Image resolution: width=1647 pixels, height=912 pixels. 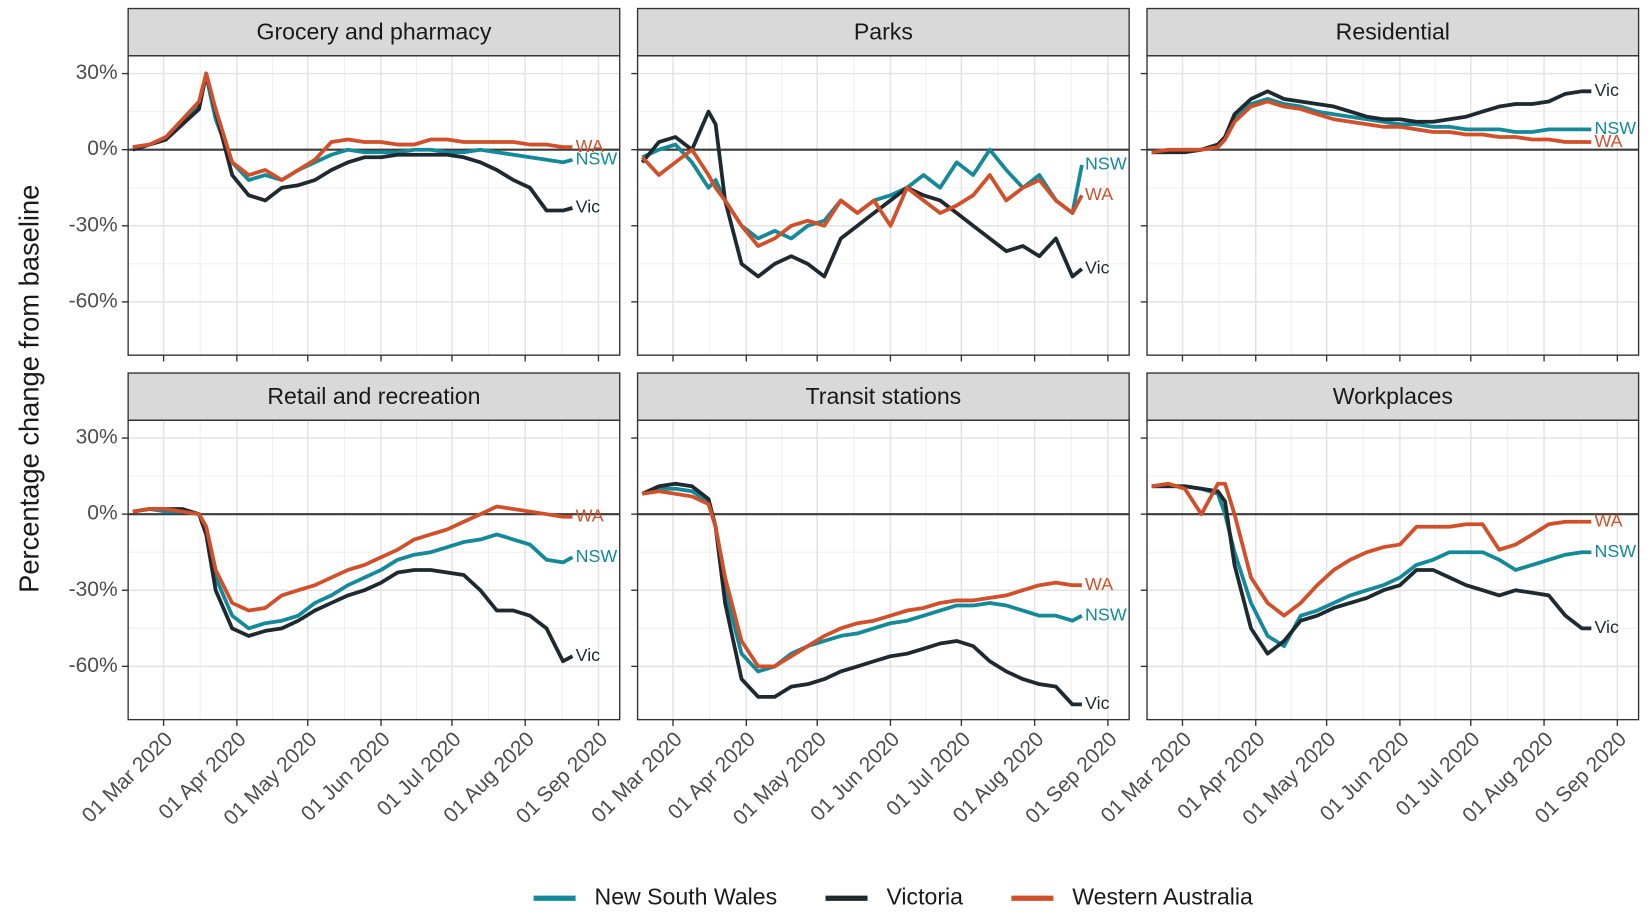 I want to click on panel-title: Workplaces, so click(x=1393, y=396).